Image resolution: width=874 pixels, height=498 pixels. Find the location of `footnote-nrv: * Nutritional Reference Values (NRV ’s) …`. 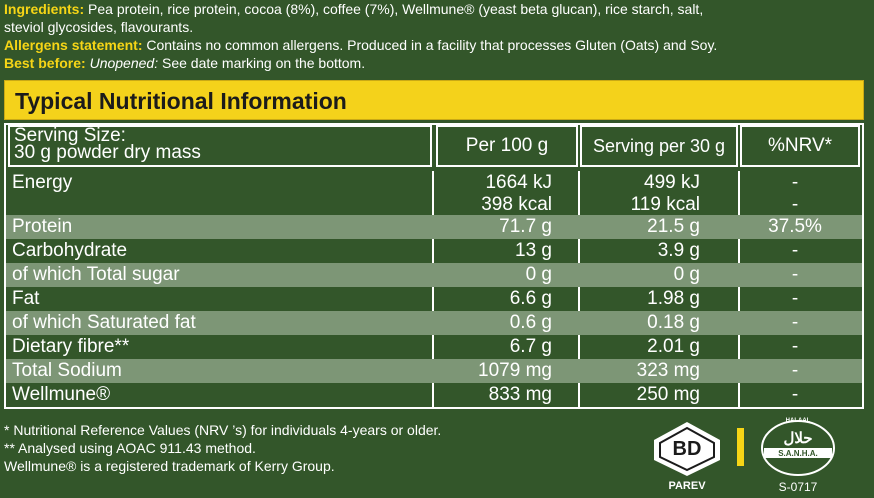

footnote-nrv: * Nutritional Reference Values (NRV ’s) … is located at coordinates (223, 430).